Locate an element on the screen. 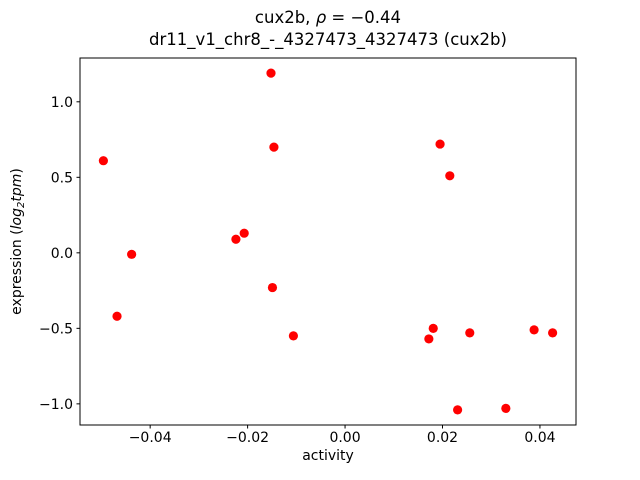 This screenshot has height=480, width=640. y-tick-label: 1.0 is located at coordinates (62, 103).